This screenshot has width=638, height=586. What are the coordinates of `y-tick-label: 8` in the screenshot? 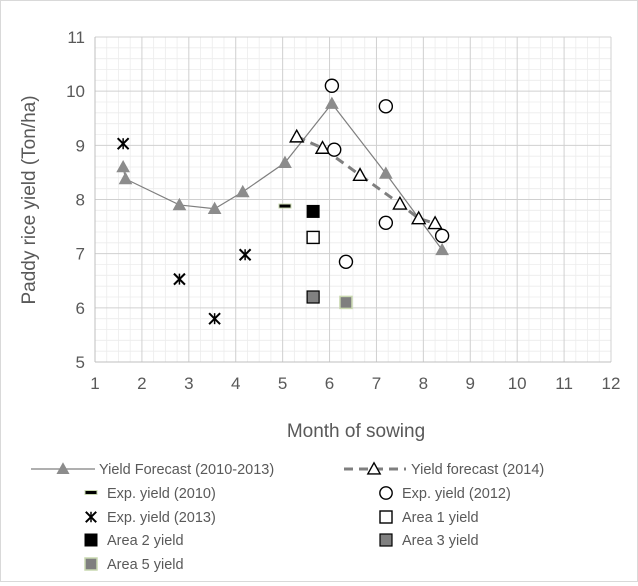 It's located at (80, 200).